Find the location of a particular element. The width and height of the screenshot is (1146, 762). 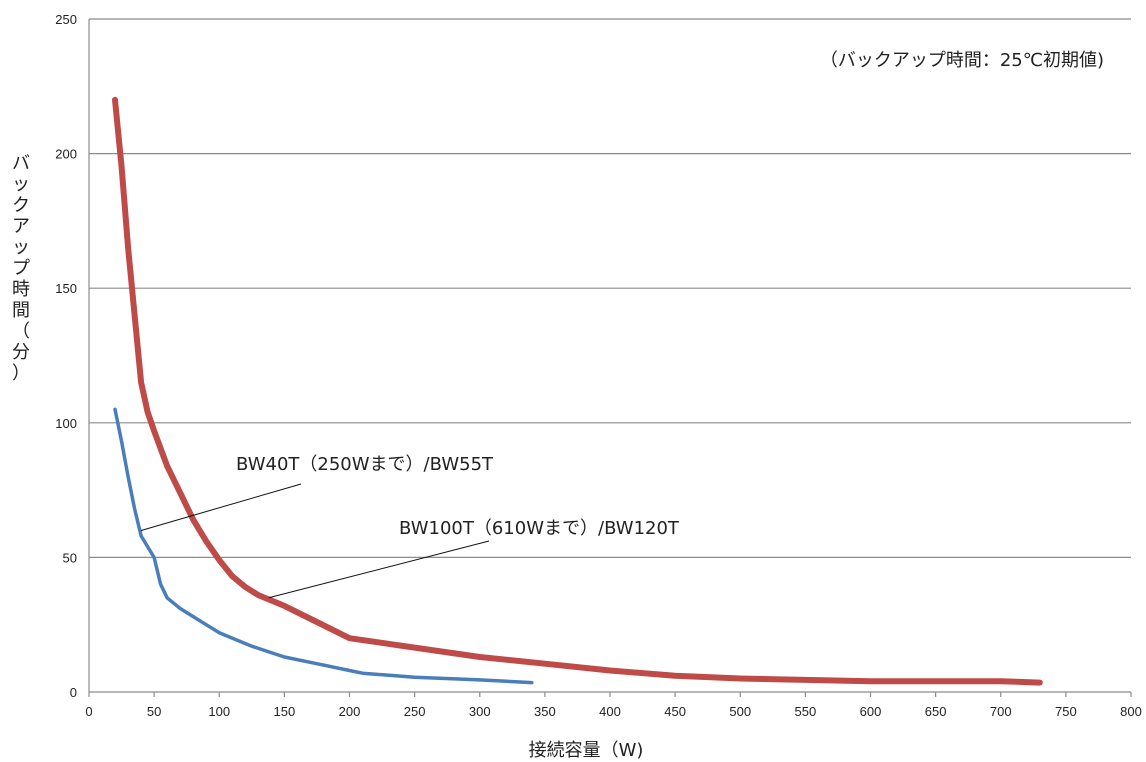

y-tick-label: 50 is located at coordinates (70, 557).